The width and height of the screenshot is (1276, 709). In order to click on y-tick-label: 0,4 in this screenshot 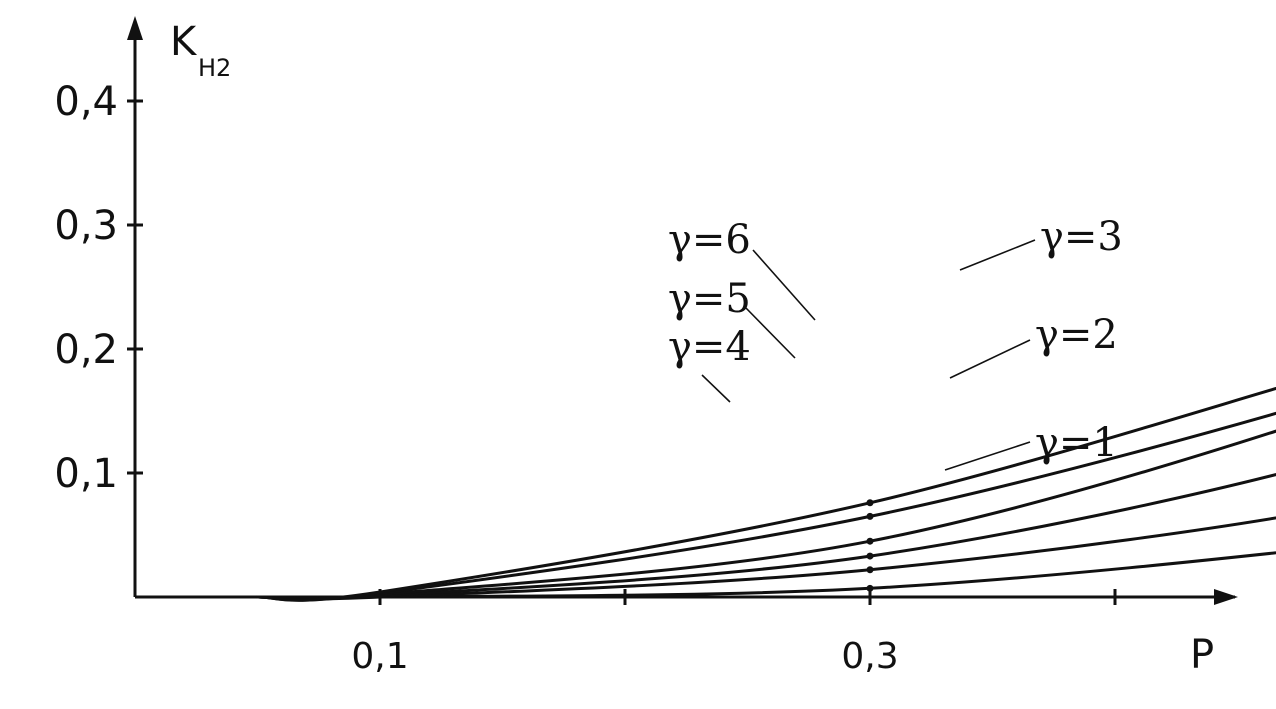, I will do `click(86, 102)`.